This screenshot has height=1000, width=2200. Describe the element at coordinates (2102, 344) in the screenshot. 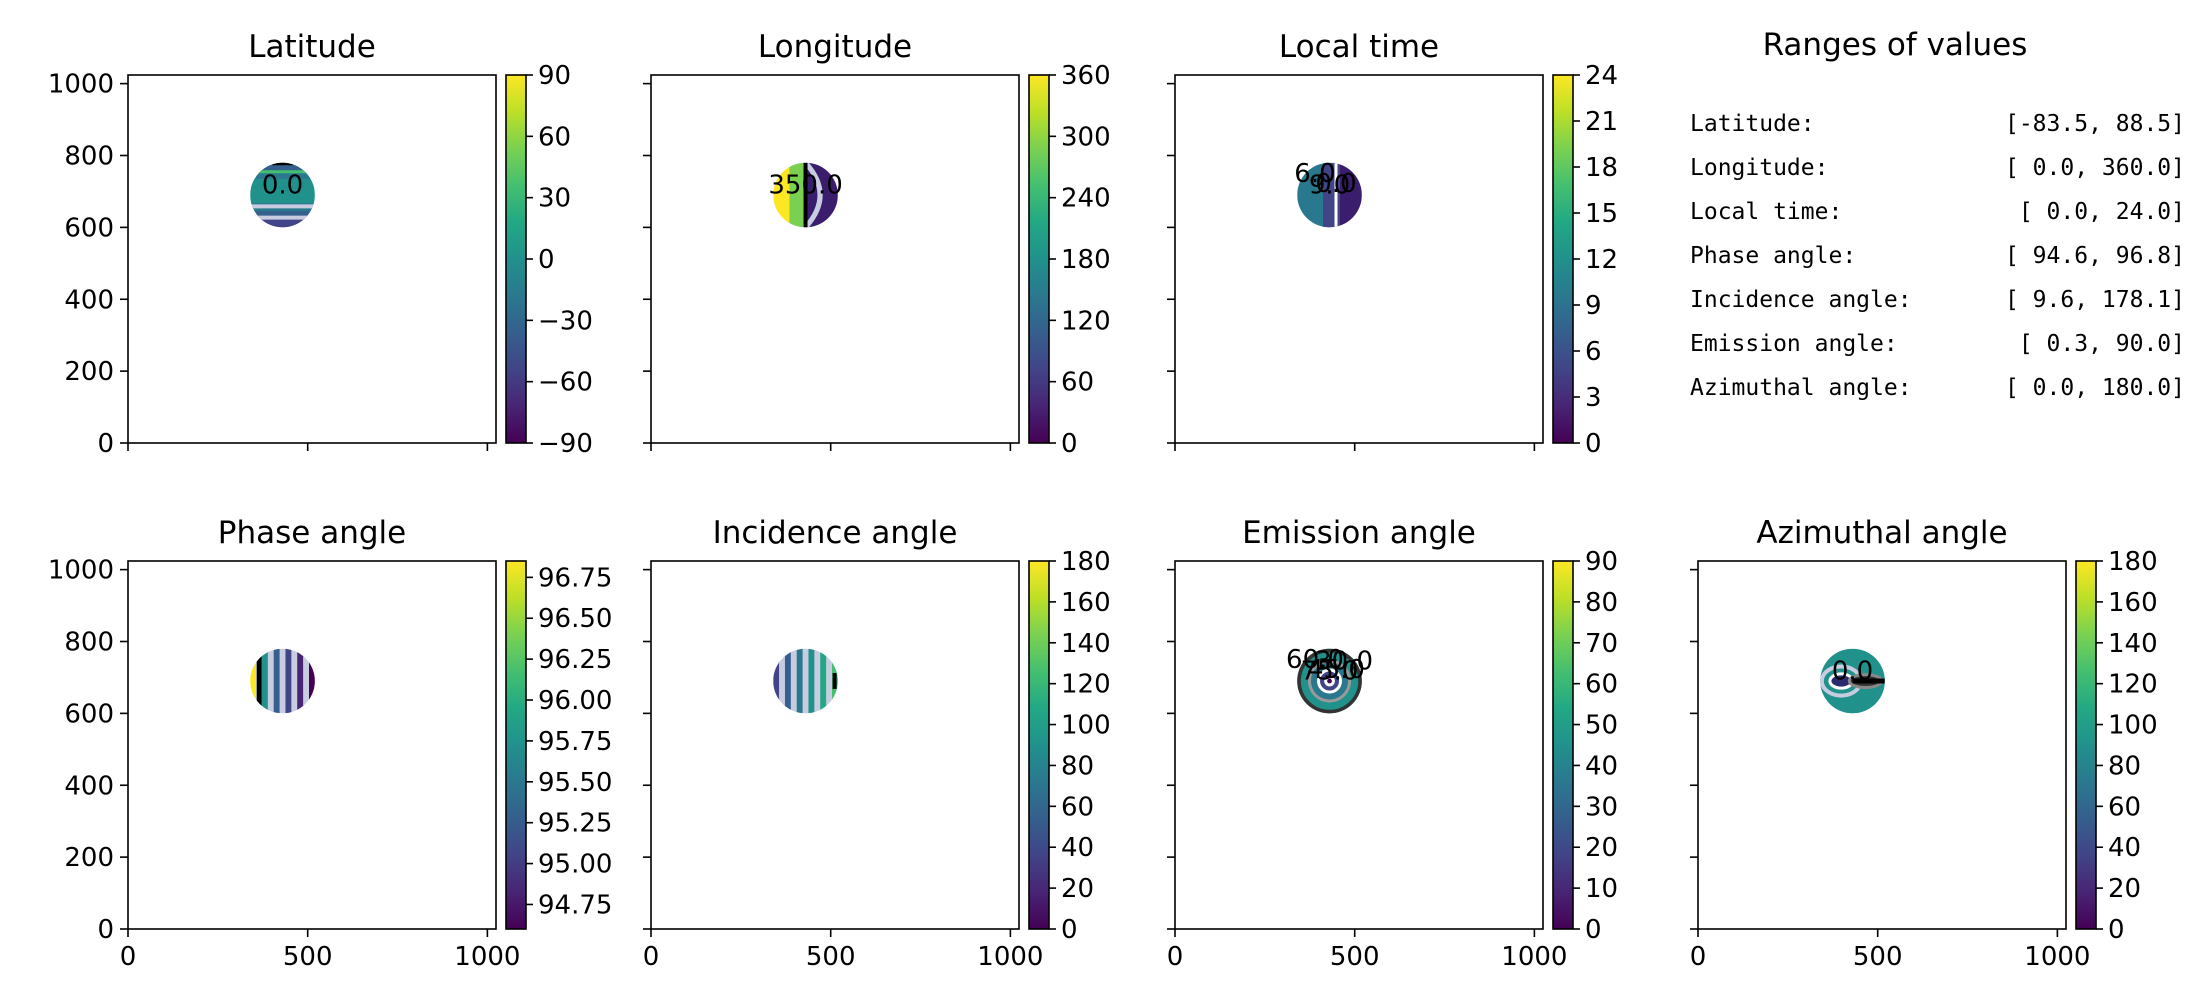

I see `range-value: [ 0.3, 90.0]` at that location.